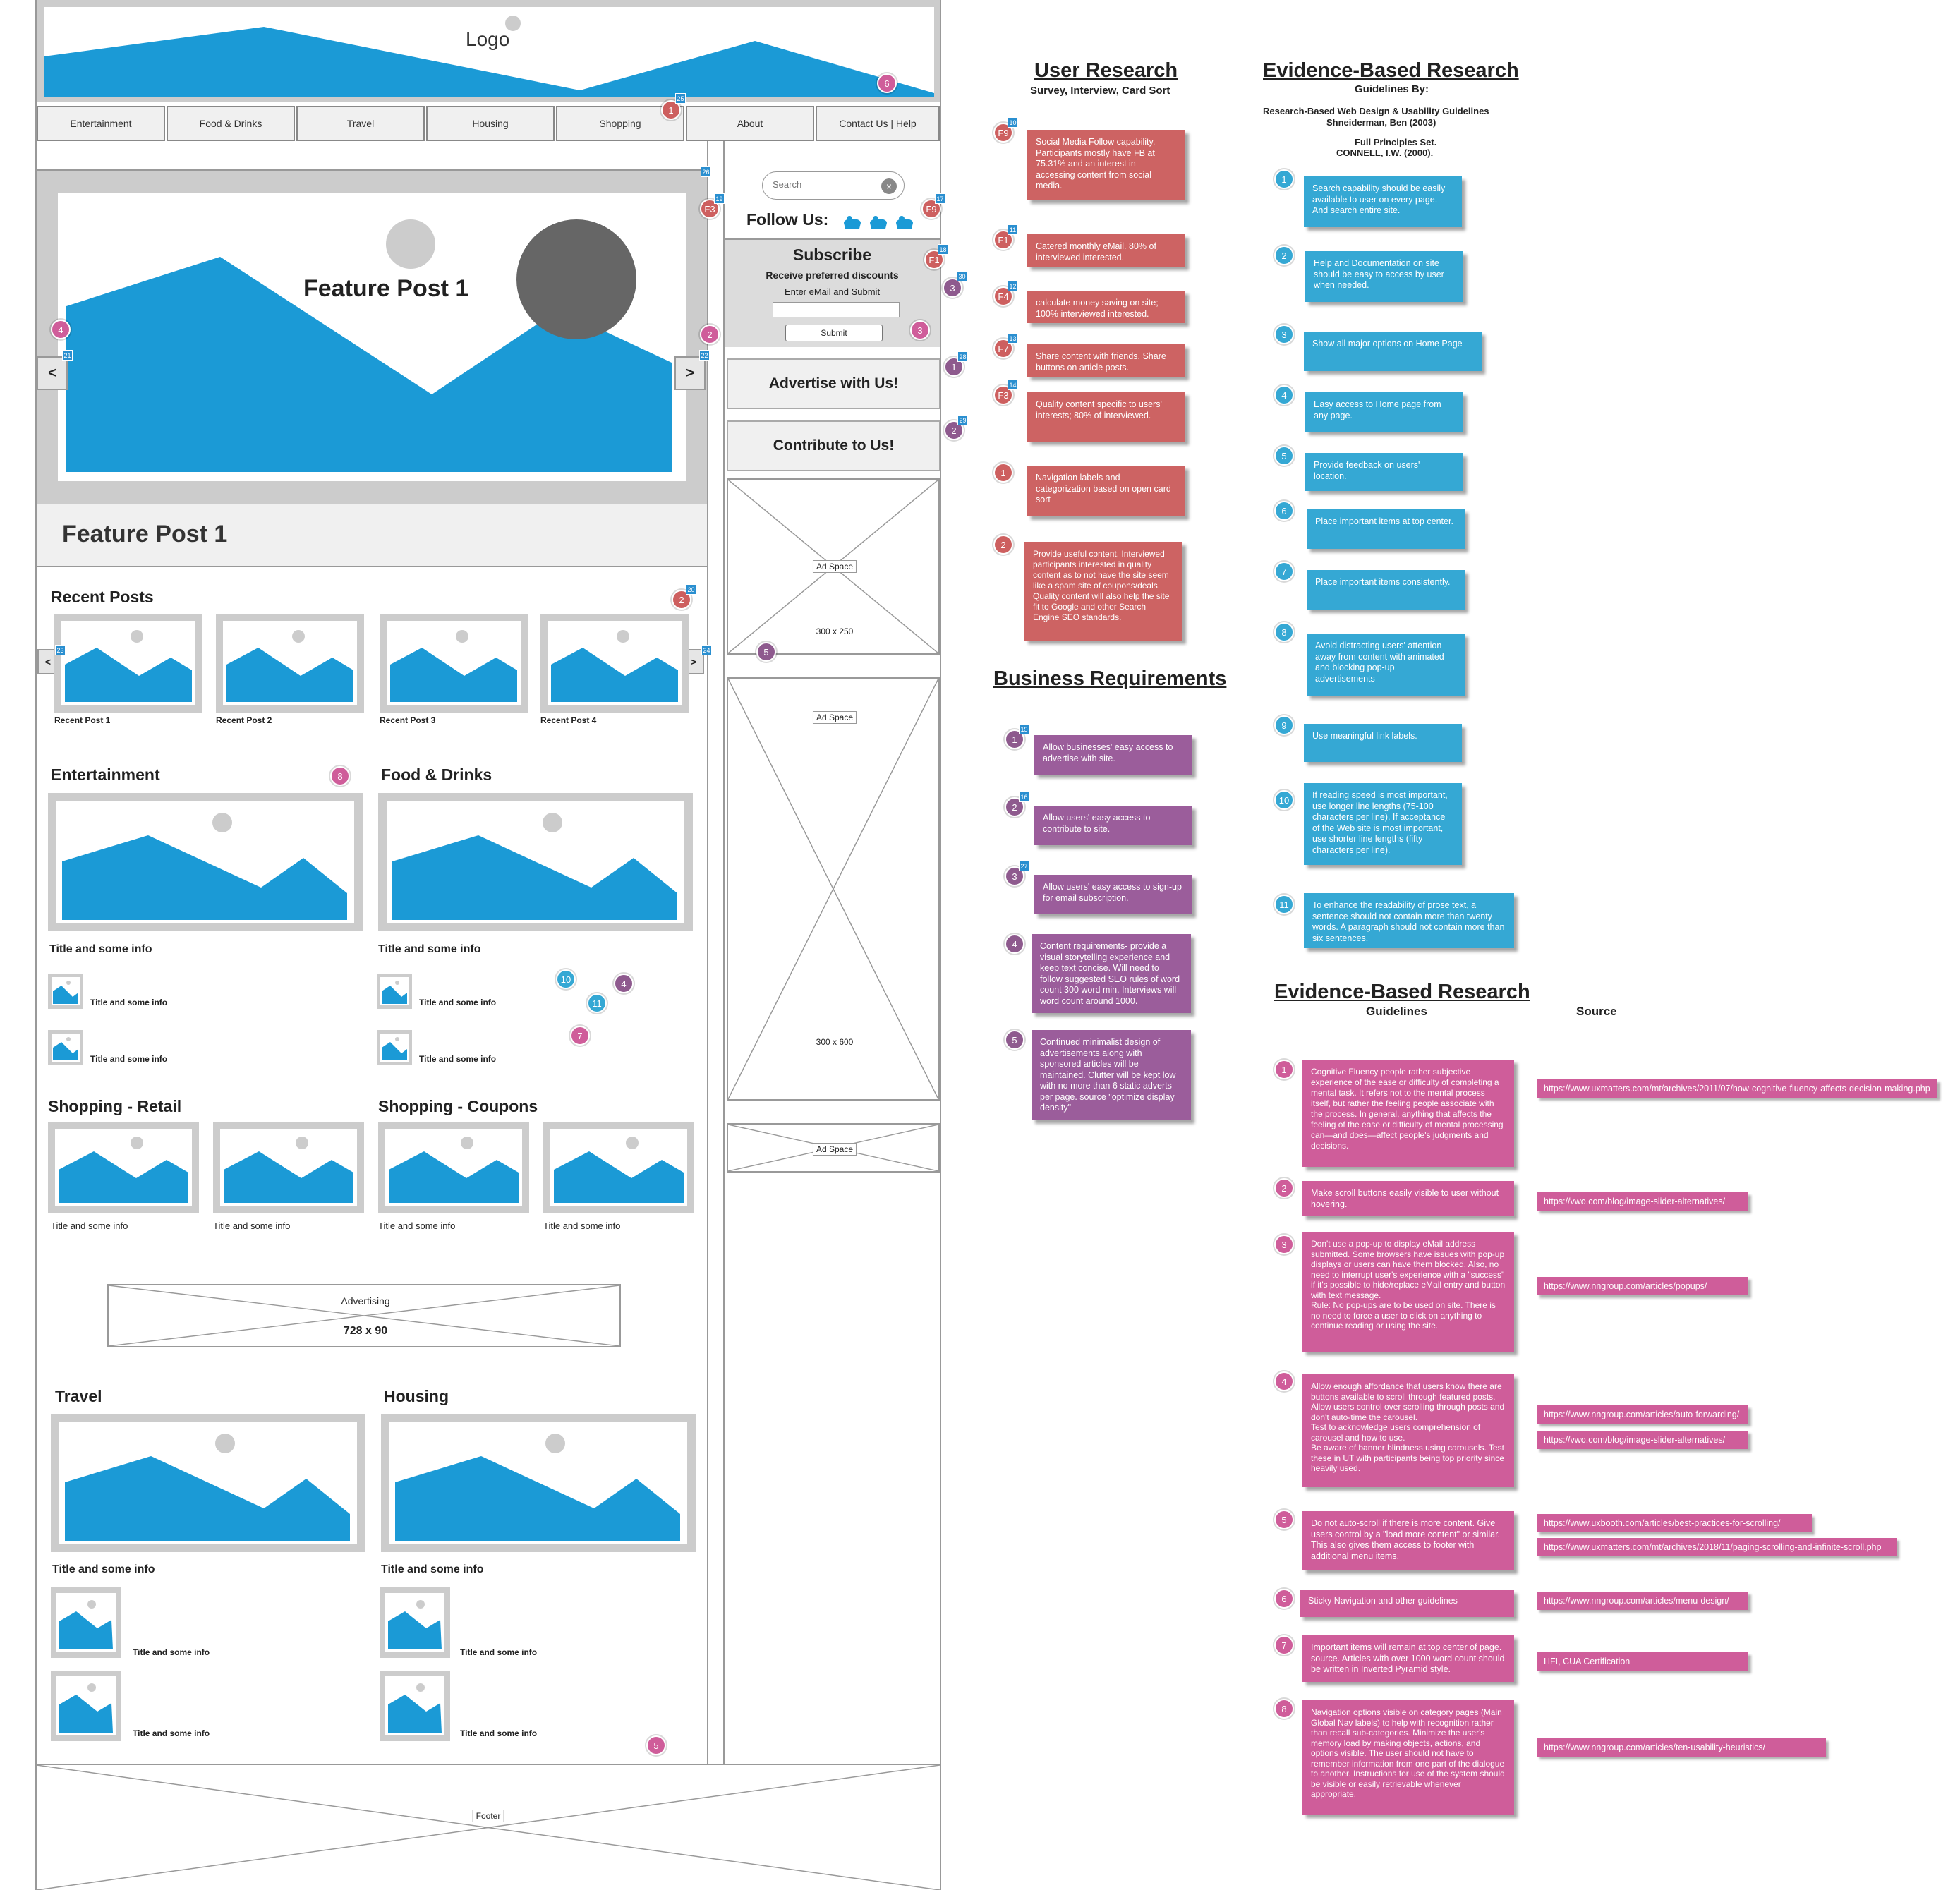 The image size is (1960, 1890). What do you see at coordinates (52, 373) in the screenshot?
I see `feature-prev-button: <` at bounding box center [52, 373].